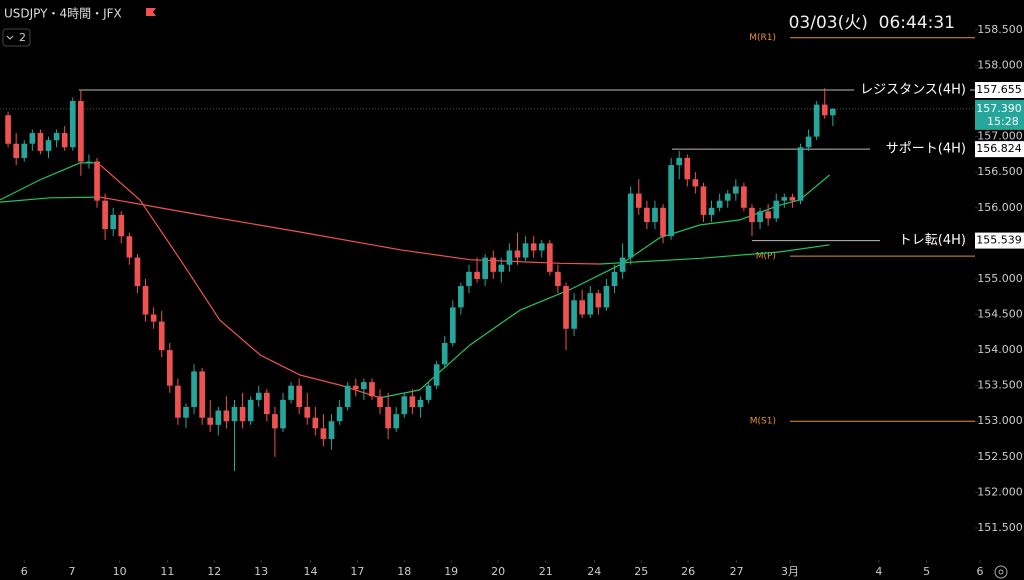  What do you see at coordinates (926, 571) in the screenshot?
I see `x-tick-label: 5` at bounding box center [926, 571].